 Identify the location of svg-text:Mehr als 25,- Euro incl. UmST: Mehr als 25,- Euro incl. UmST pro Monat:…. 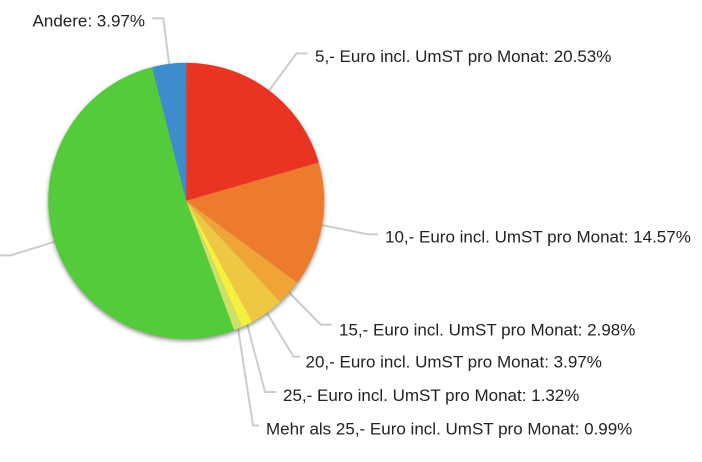
(449, 429).